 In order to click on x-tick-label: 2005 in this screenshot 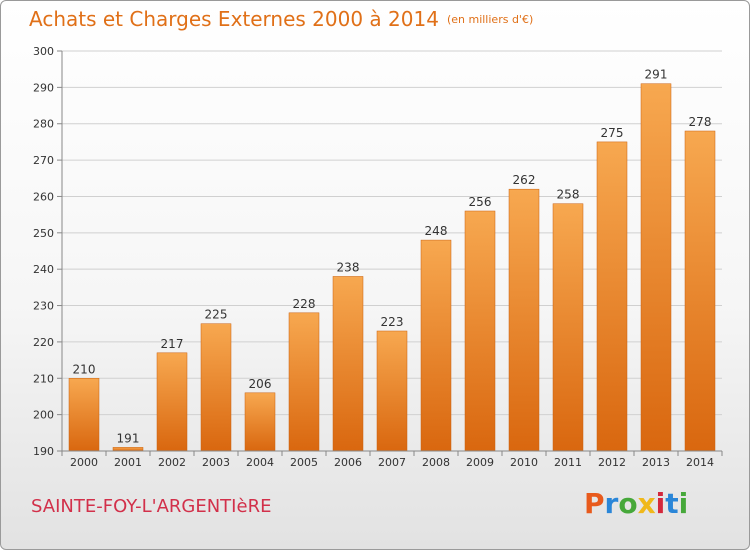, I will do `click(304, 462)`.